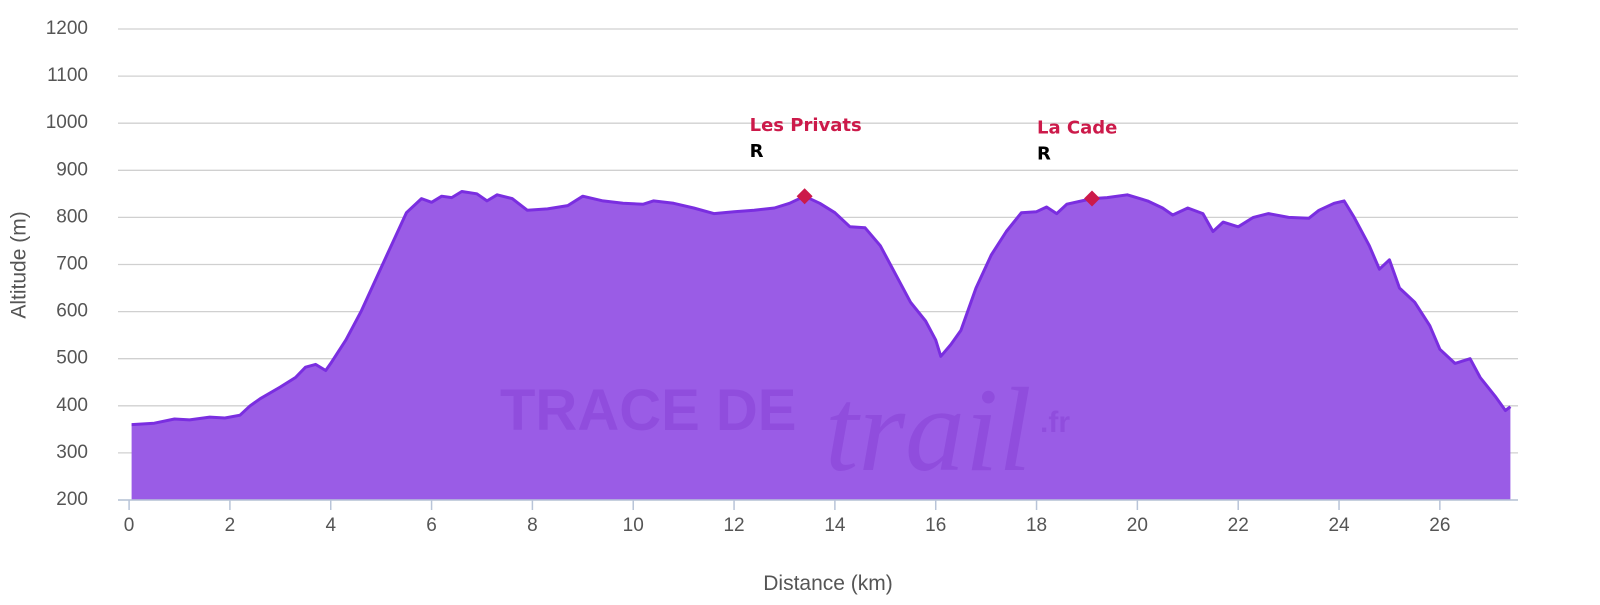 The width and height of the screenshot is (1600, 605). Describe the element at coordinates (72, 216) in the screenshot. I see `y-tick-label: 800` at that location.